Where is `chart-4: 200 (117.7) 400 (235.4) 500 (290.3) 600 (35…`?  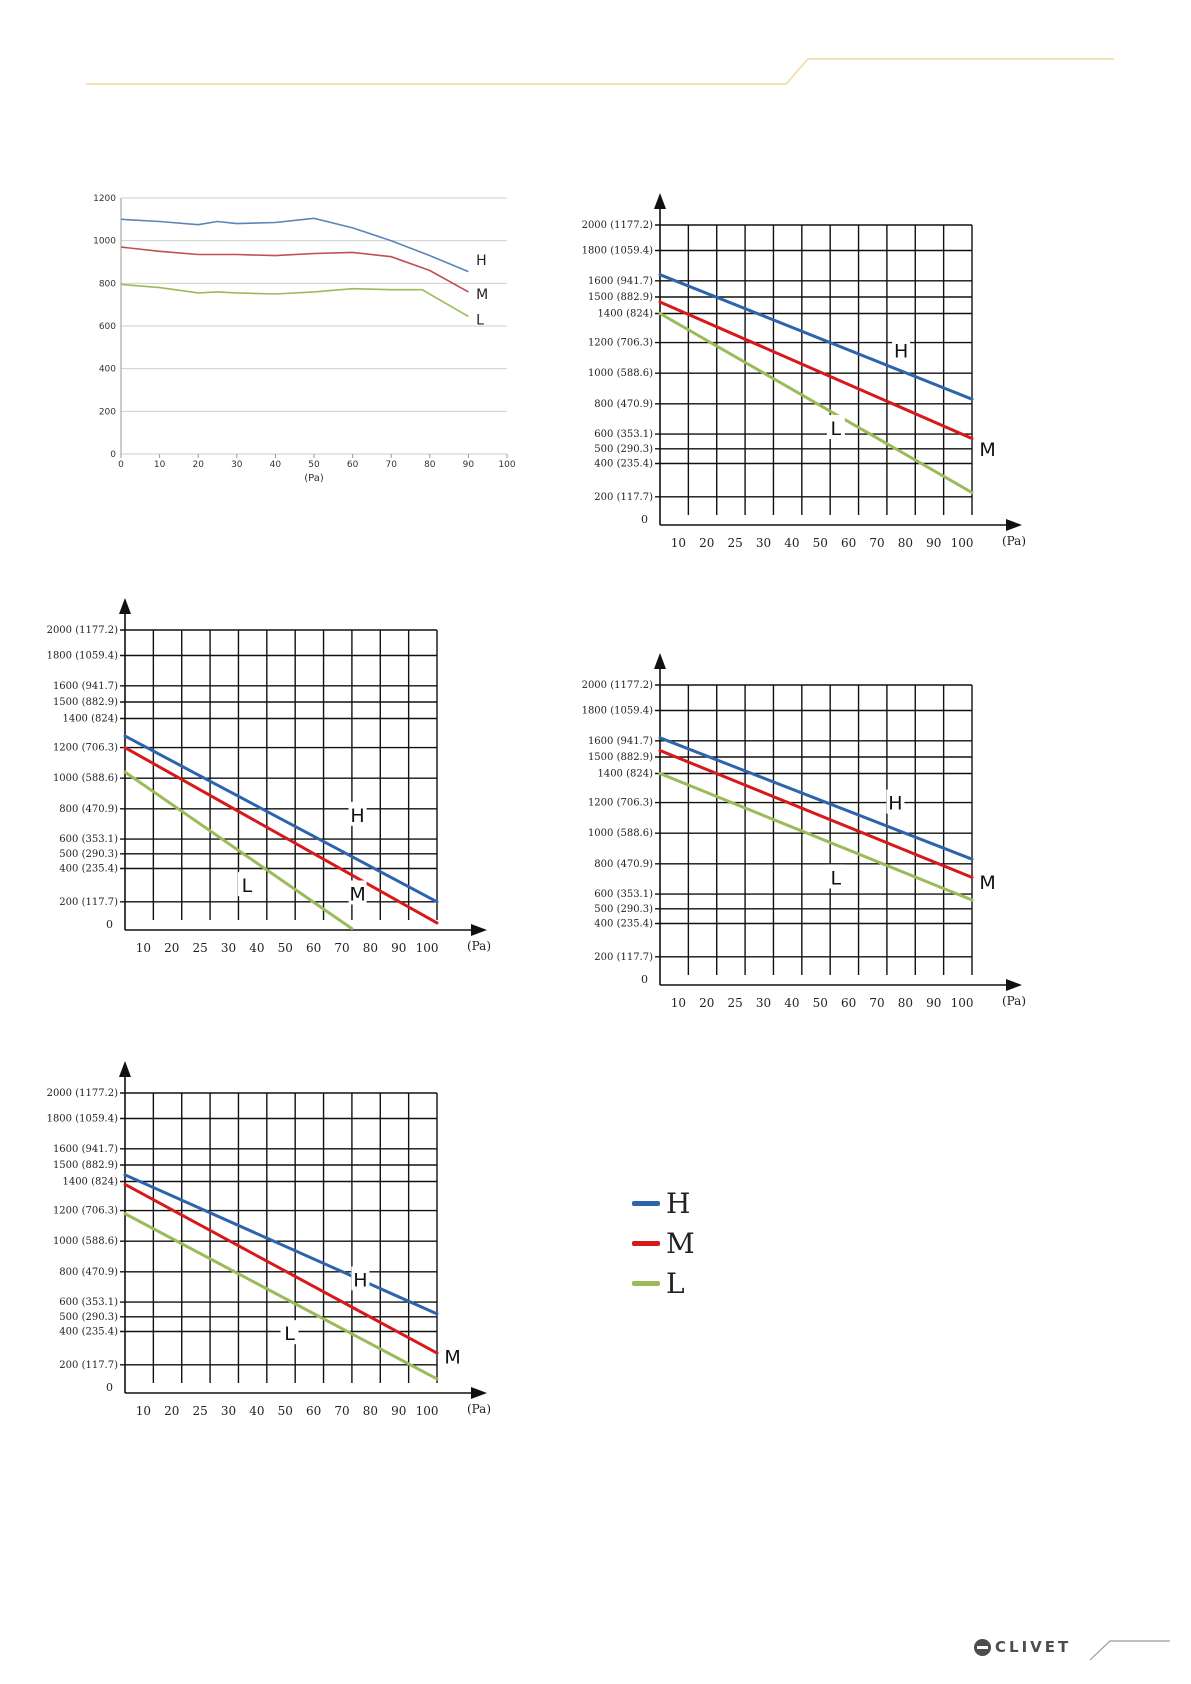 chart-4: 200 (117.7) 400 (235.4) 500 (290.3) 600 (35… is located at coordinates (804, 831).